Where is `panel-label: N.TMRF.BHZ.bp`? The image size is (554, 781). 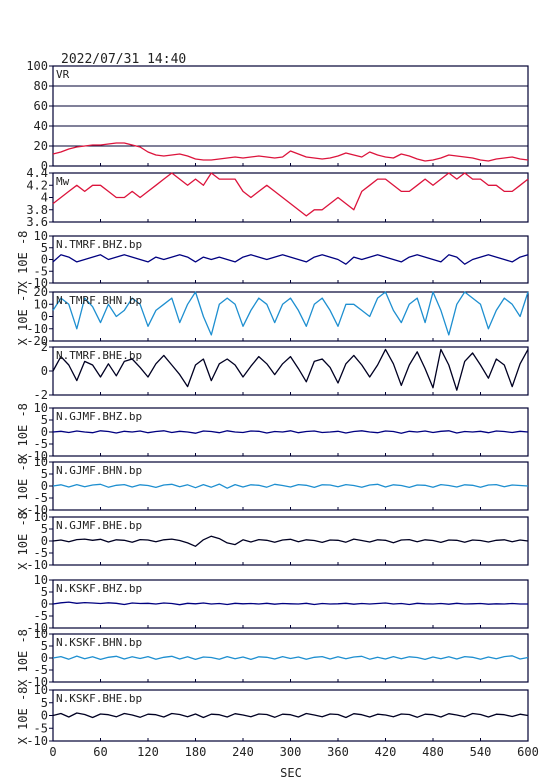
panel-label: N.TMRF.BHZ.bp is located at coordinates (99, 244).